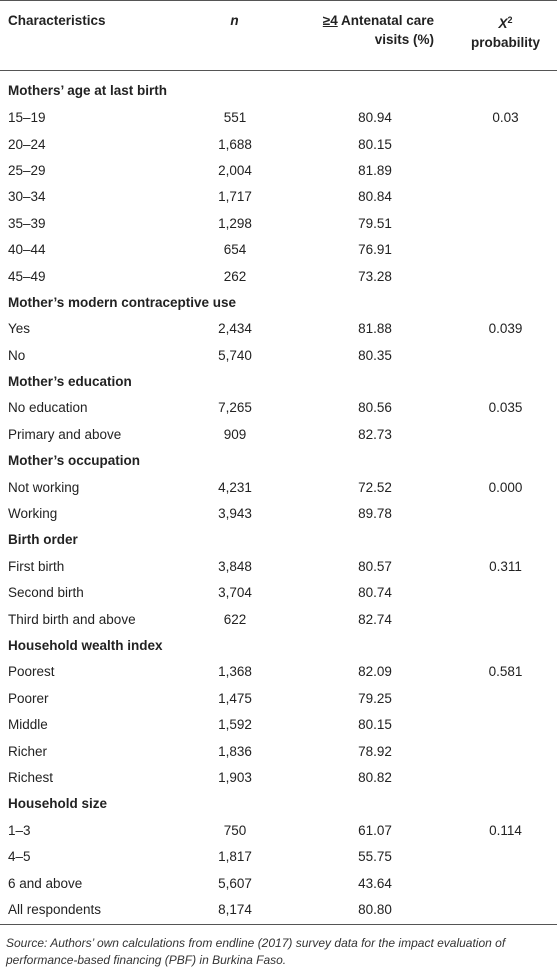  What do you see at coordinates (234, 20) in the screenshot?
I see `header-n: n` at bounding box center [234, 20].